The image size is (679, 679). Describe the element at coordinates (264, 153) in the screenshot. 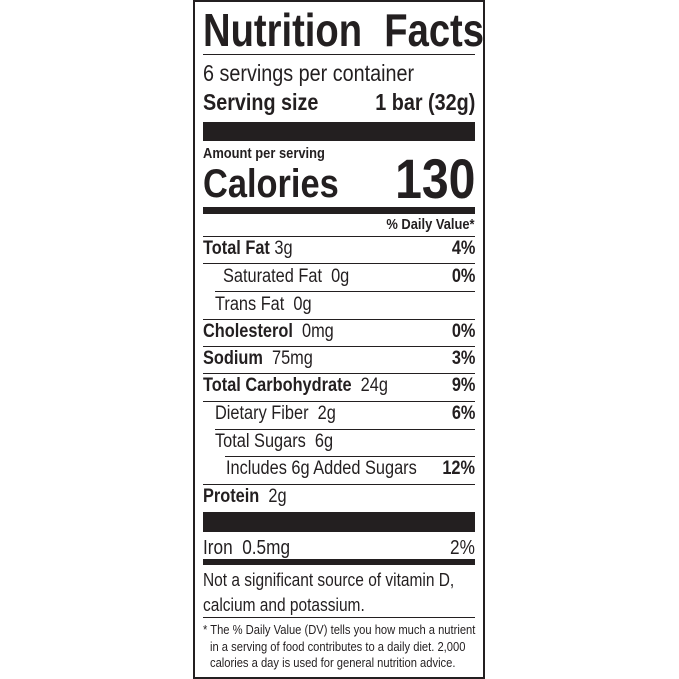

I see `amount-per-serving: Amount per serving` at that location.